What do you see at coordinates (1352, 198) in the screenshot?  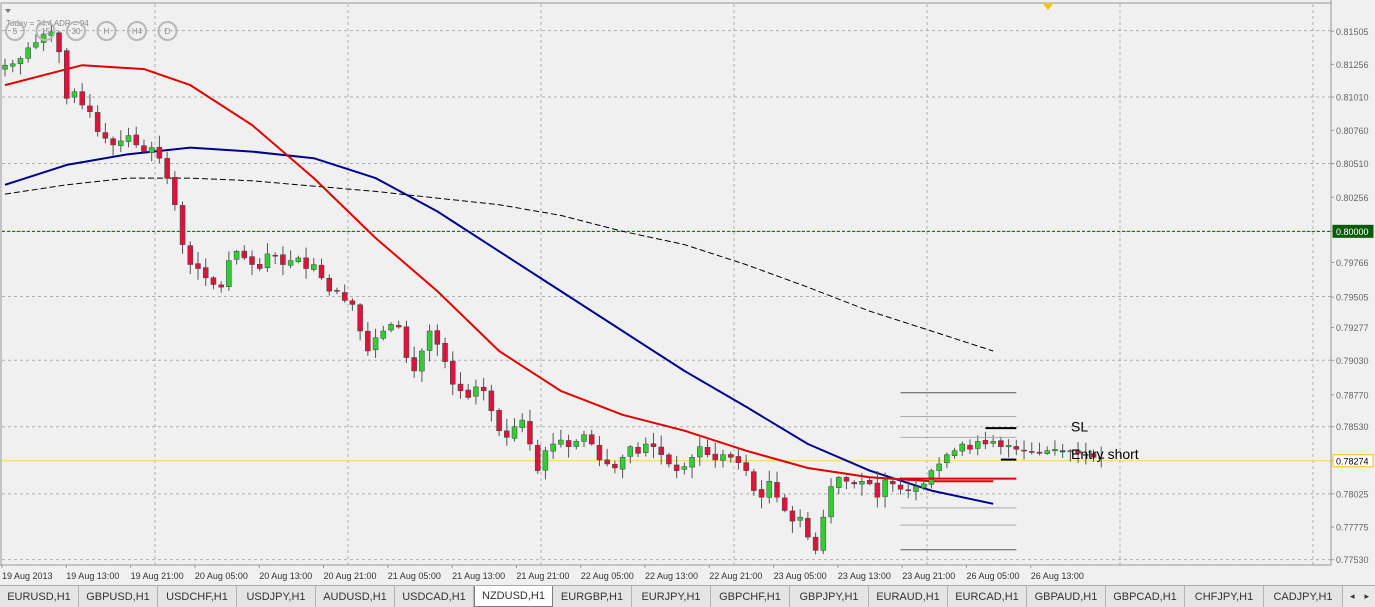 I see `price-tick-label: 0.80256` at bounding box center [1352, 198].